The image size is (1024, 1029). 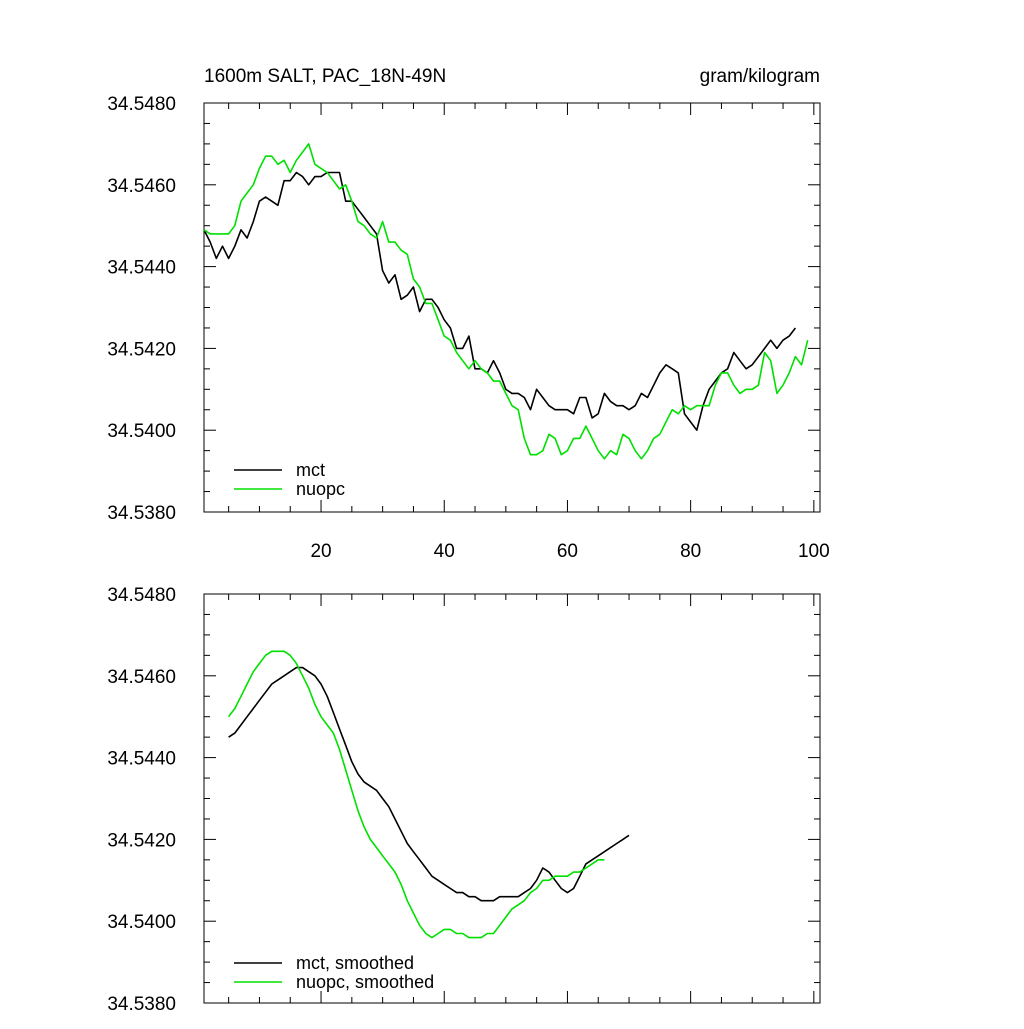 What do you see at coordinates (320, 551) in the screenshot?
I see `x-tick-label: 20` at bounding box center [320, 551].